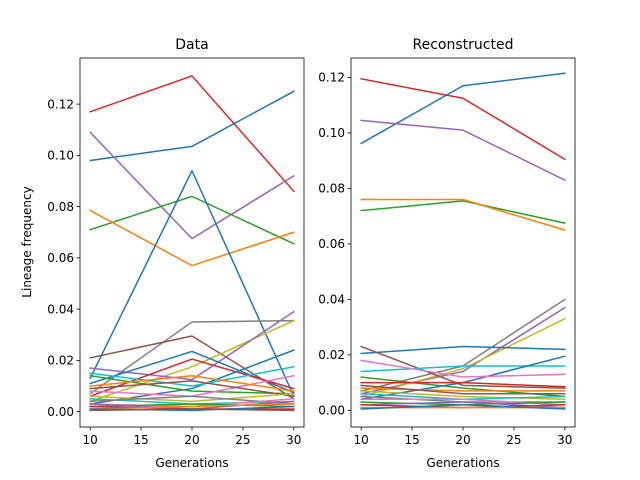  What do you see at coordinates (60, 309) in the screenshot?
I see `data-y-tick-label-2: 0.04` at bounding box center [60, 309].